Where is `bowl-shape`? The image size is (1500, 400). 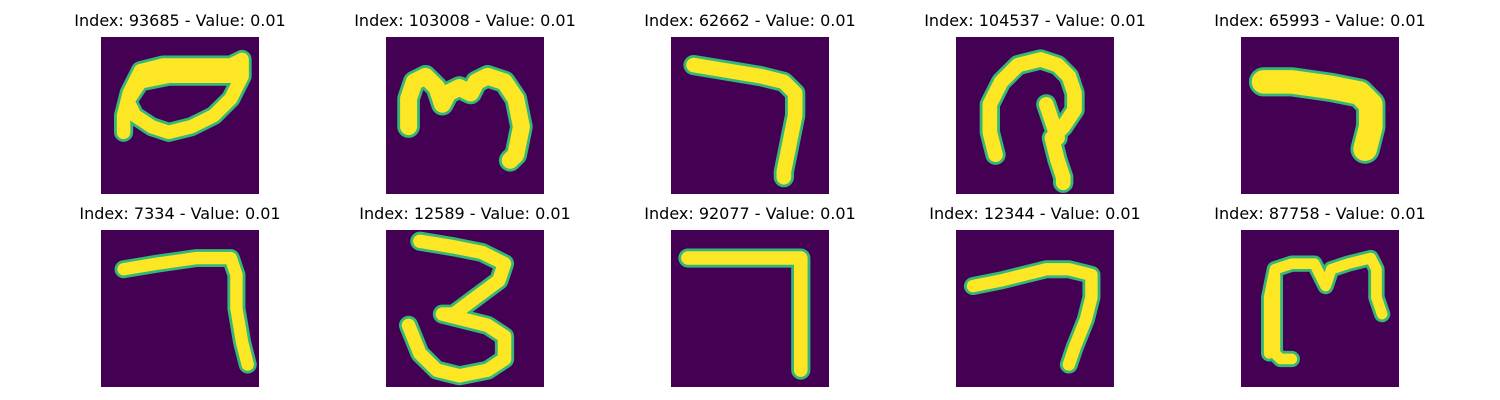 bowl-shape is located at coordinates (182, 96).